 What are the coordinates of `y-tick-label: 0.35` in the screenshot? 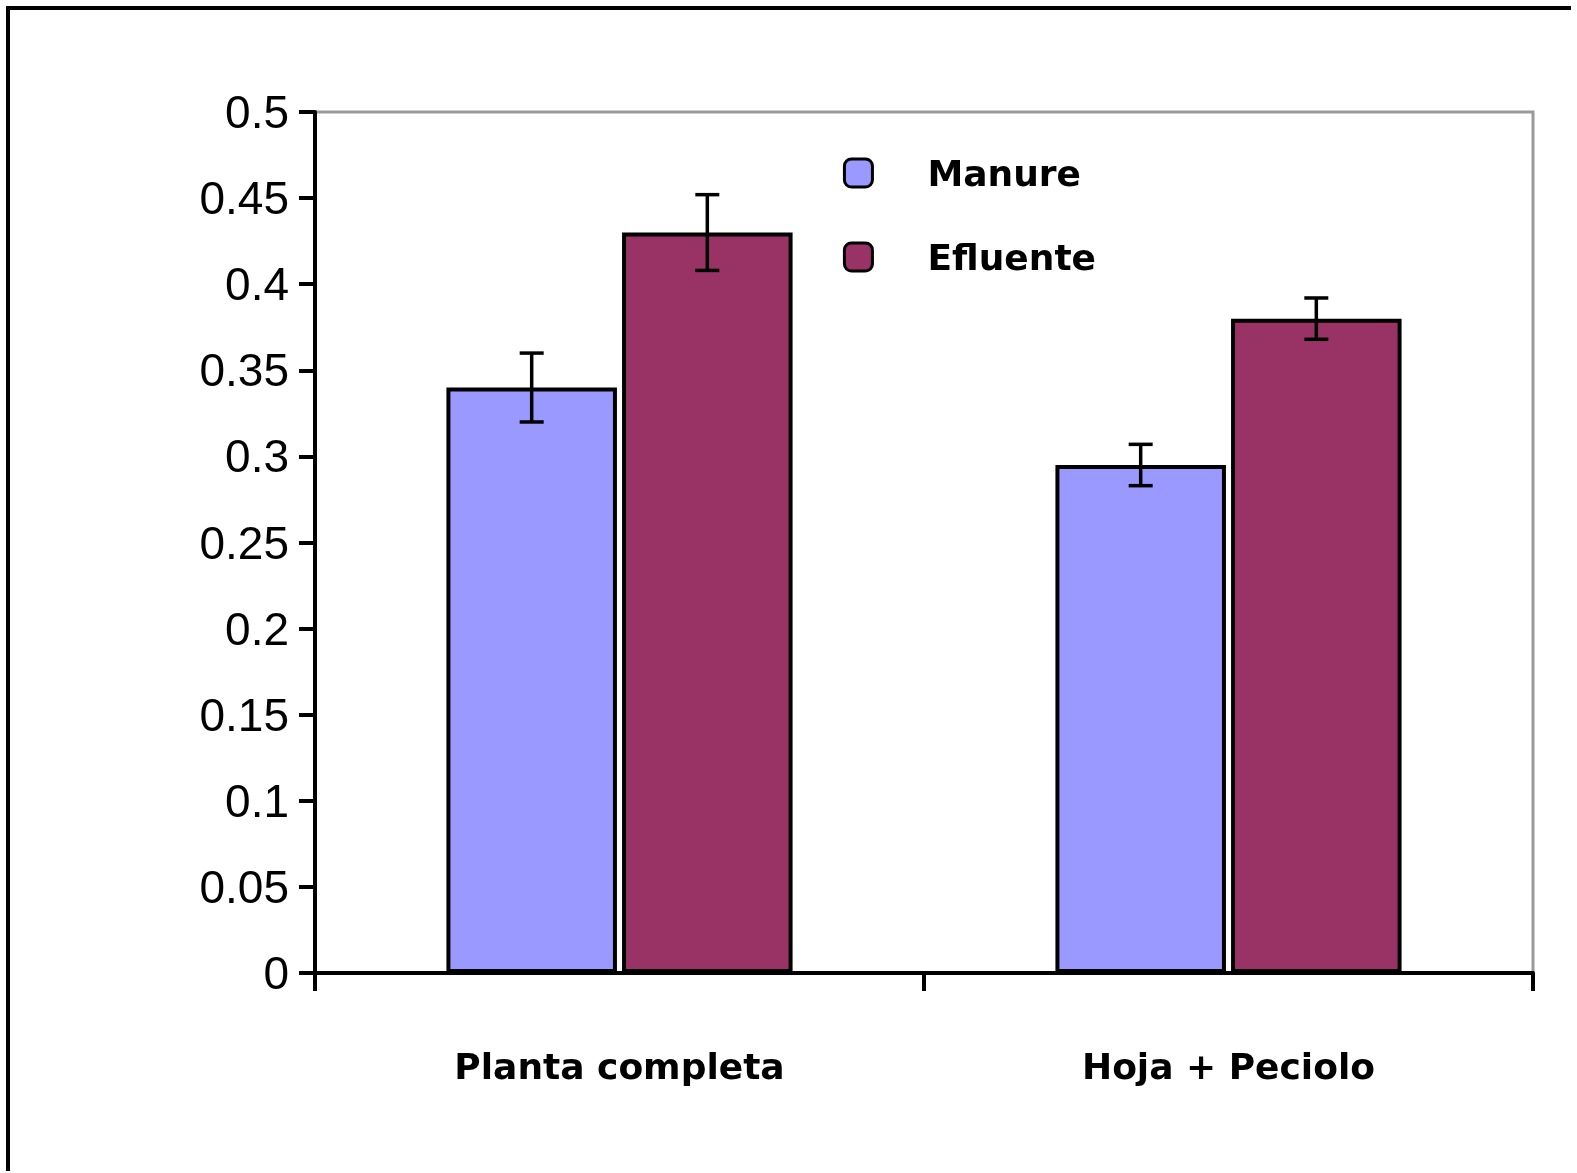 It's located at (244, 370).